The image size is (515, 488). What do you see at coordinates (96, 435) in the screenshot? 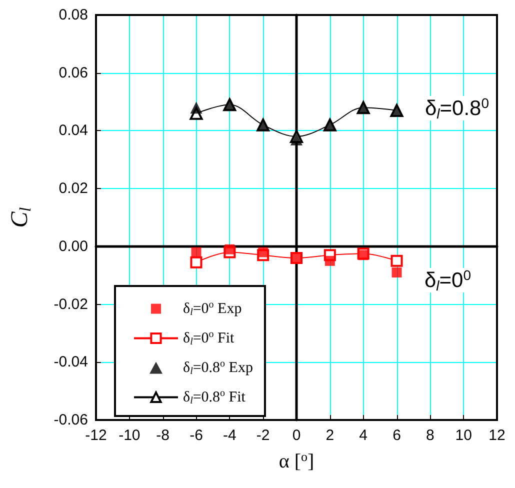
I see `x-tick-label: -12` at bounding box center [96, 435].